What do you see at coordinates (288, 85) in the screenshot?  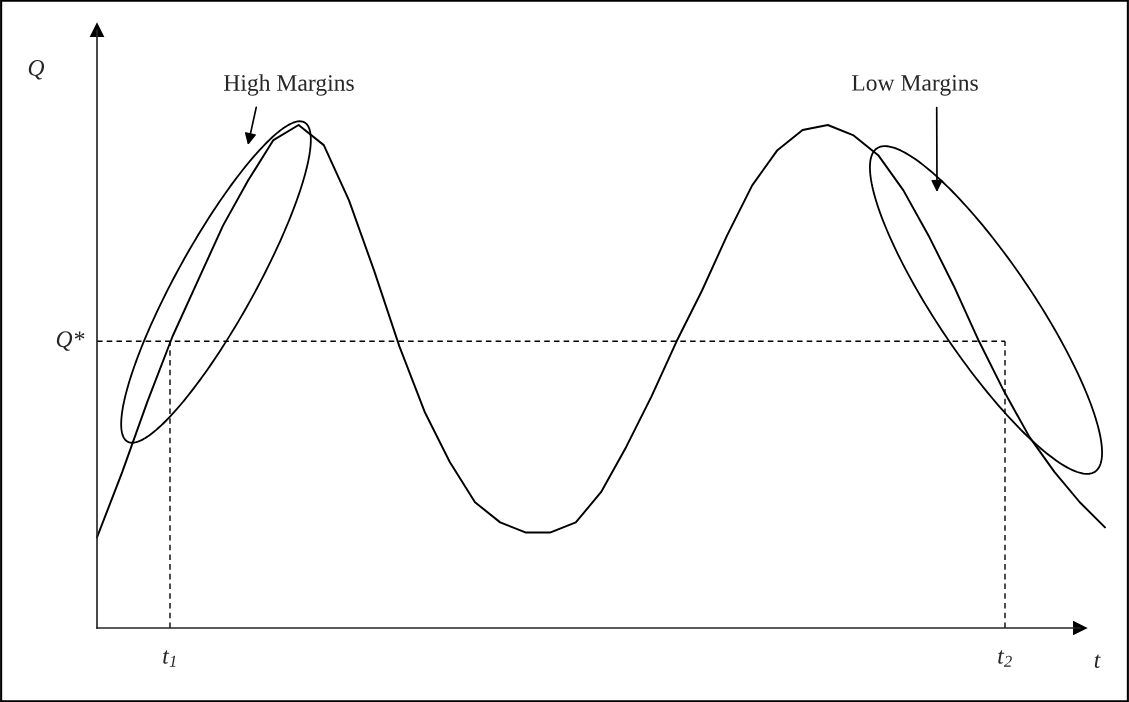 I see `text: High Margins` at bounding box center [288, 85].